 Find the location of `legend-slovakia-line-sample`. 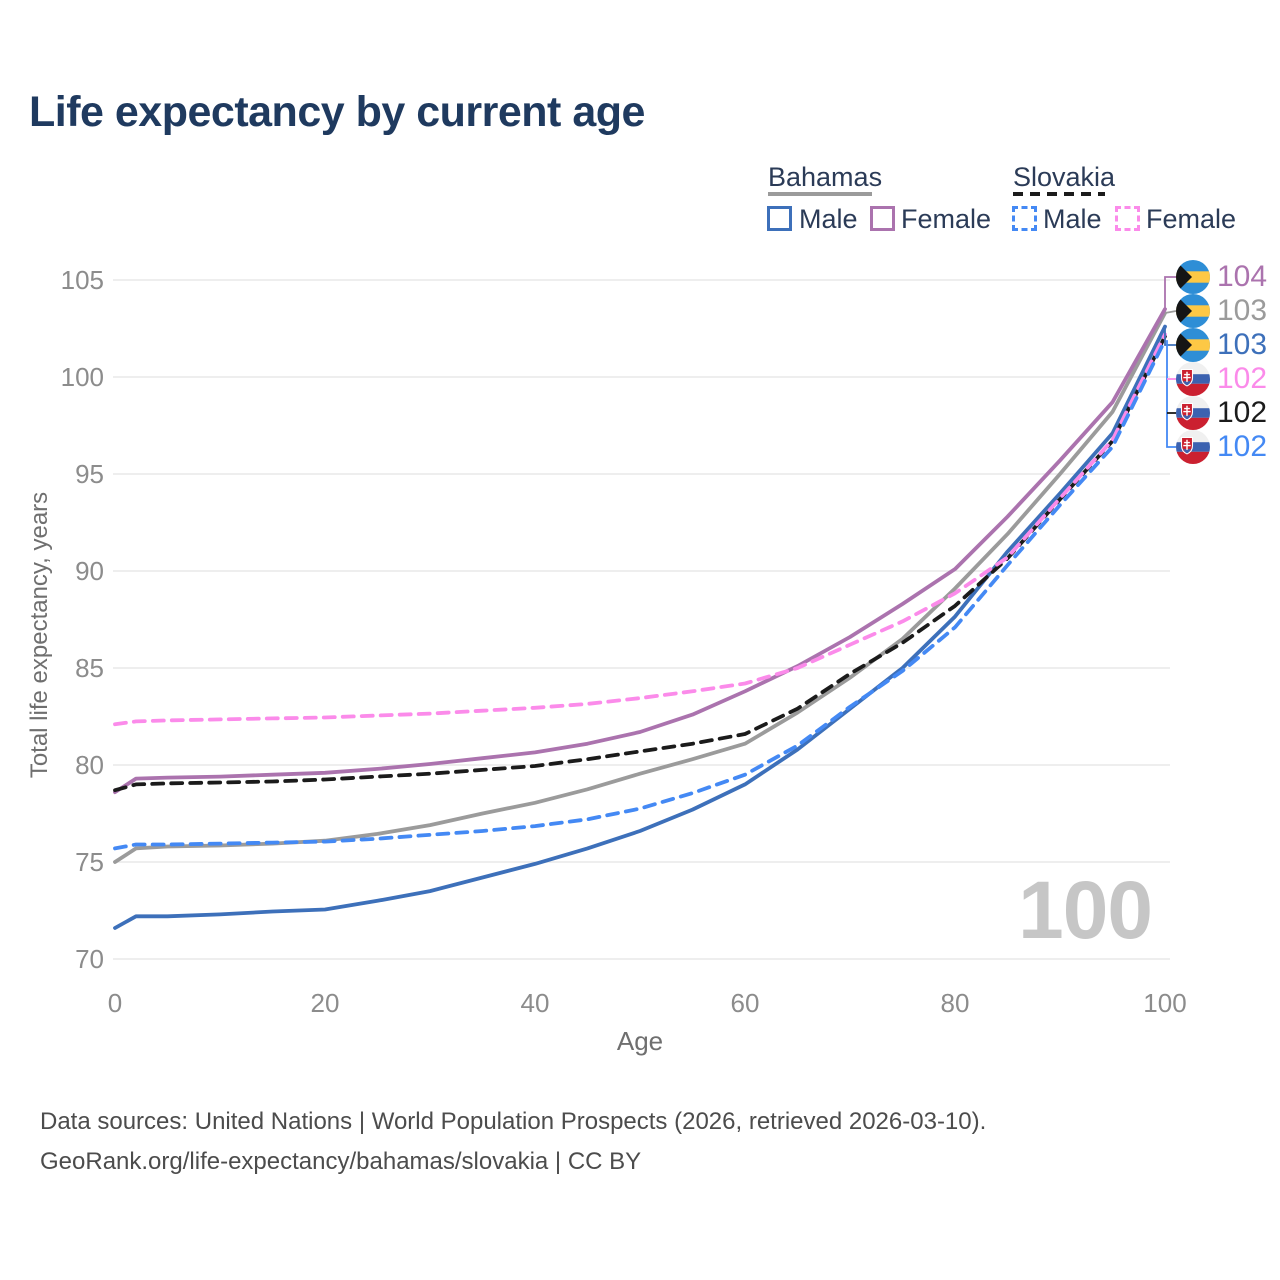

legend-slovakia-line-sample is located at coordinates (1059, 194).